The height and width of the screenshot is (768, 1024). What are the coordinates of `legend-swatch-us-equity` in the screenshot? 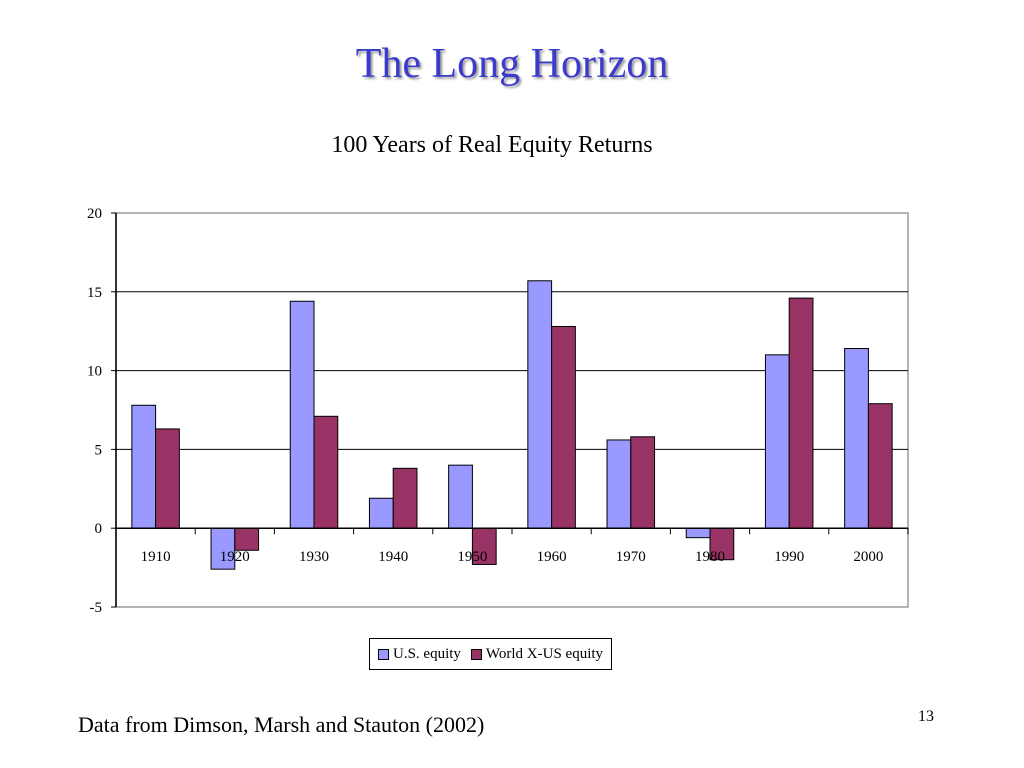 It's located at (383, 654).